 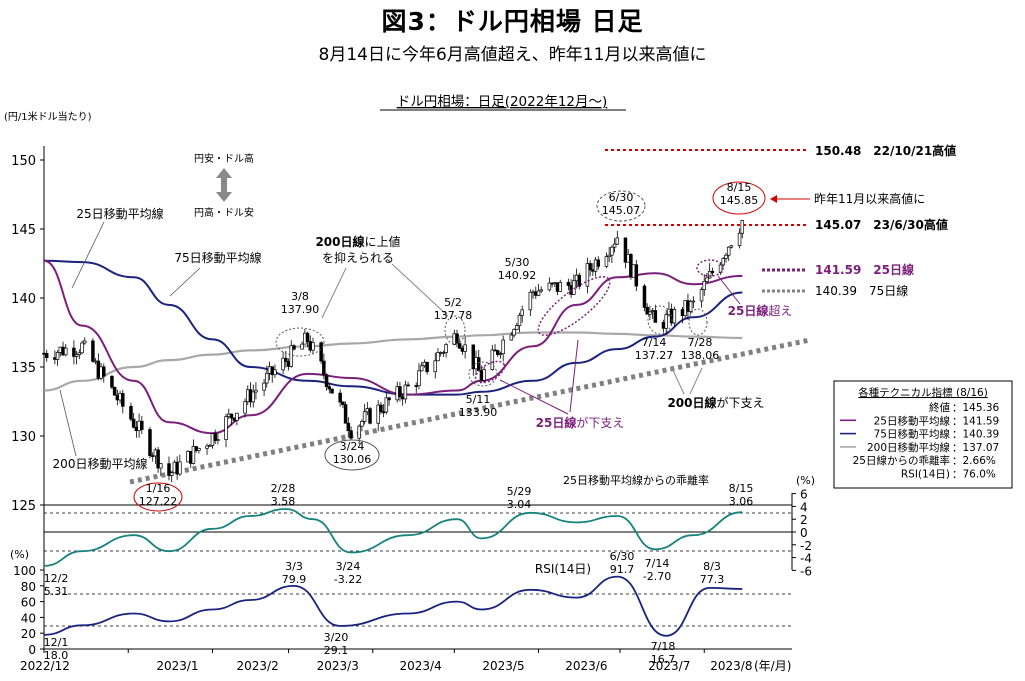 What do you see at coordinates (700, 355) in the screenshot?
I see `point-value: 138.06` at bounding box center [700, 355].